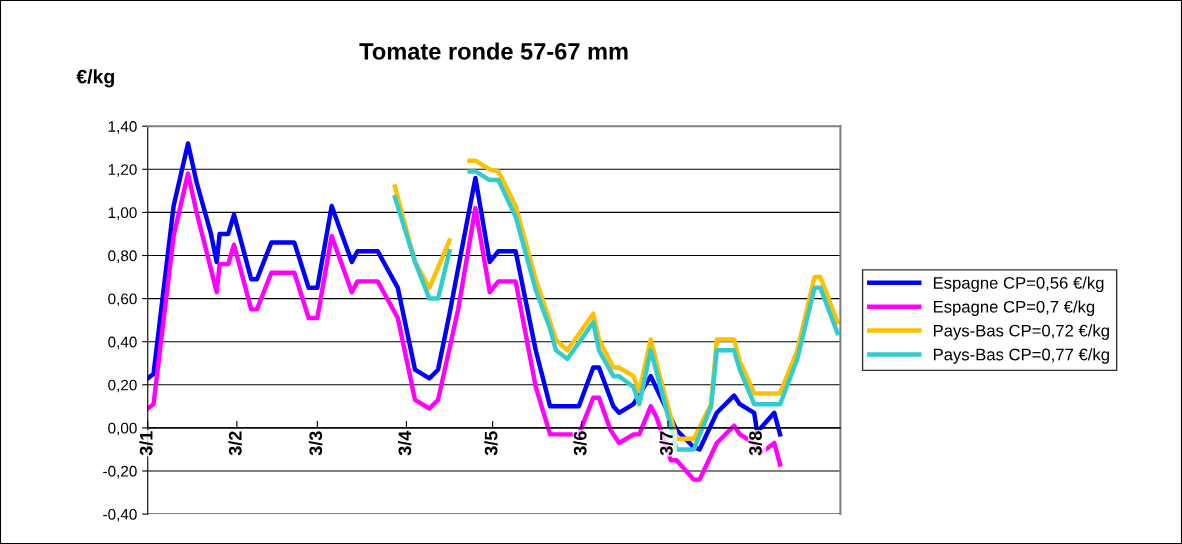 This screenshot has width=1182, height=544. Describe the element at coordinates (315, 443) in the screenshot. I see `x-tick-label: 3/3` at that location.